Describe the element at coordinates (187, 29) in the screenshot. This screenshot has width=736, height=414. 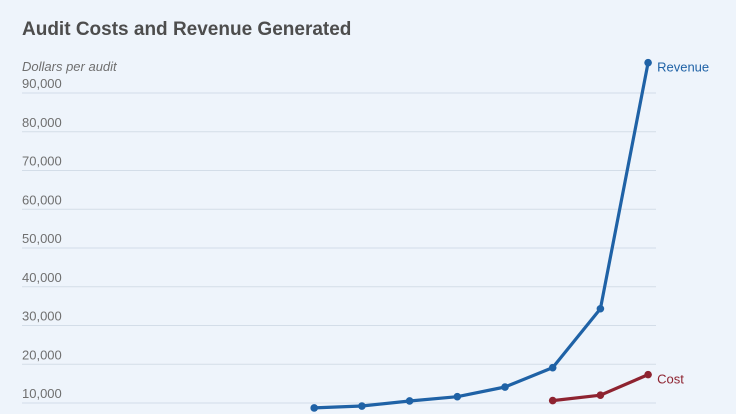
I see `chart-title: Audit Costs and Revenue Generated` at that location.